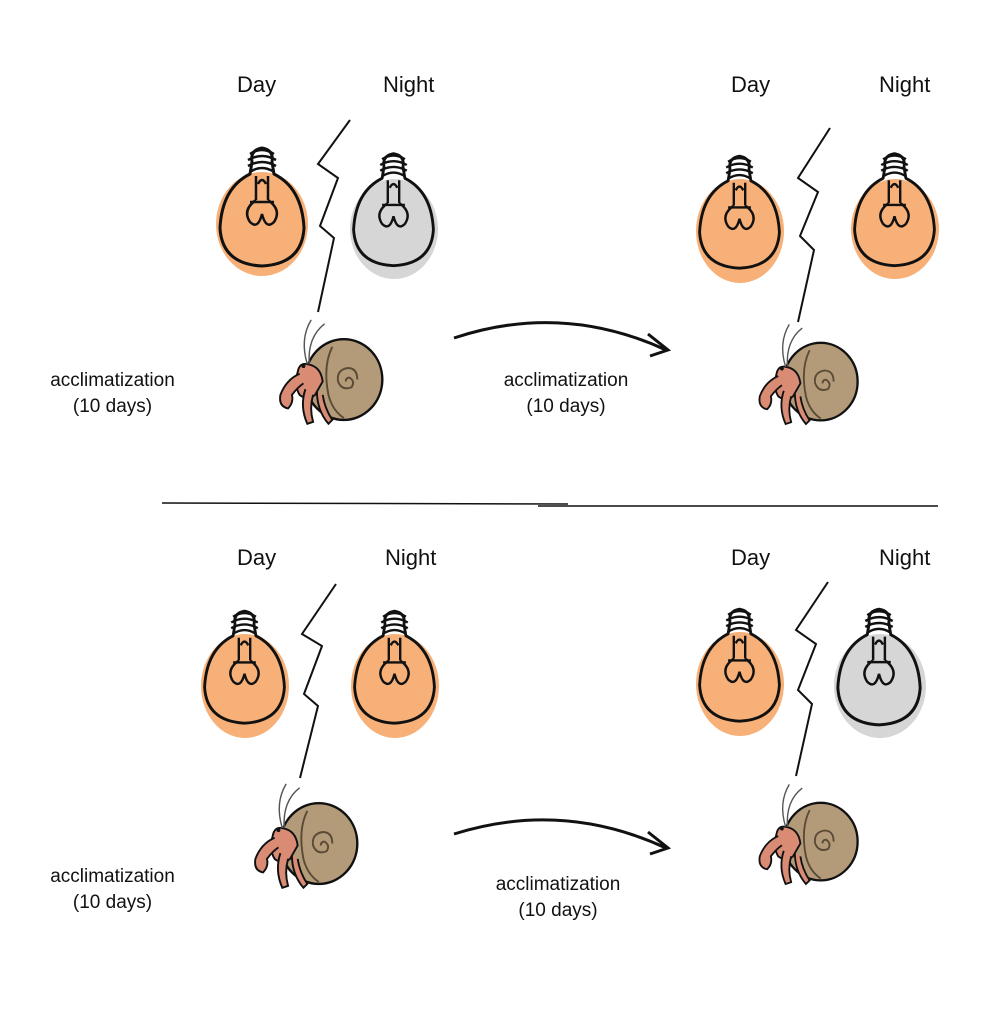  I want to click on panel-divider, so click(549, 504).